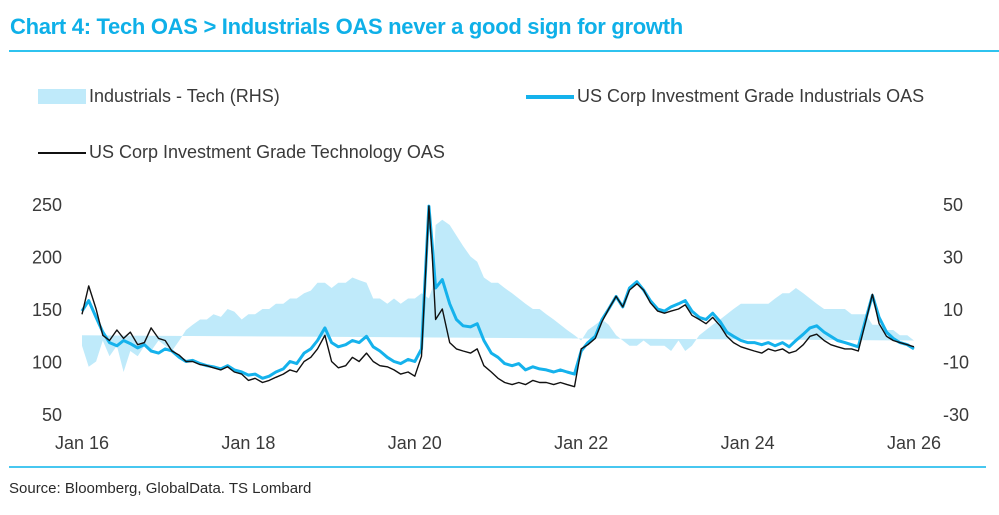 This screenshot has width=999, height=515. I want to click on title-underline, so click(504, 51).